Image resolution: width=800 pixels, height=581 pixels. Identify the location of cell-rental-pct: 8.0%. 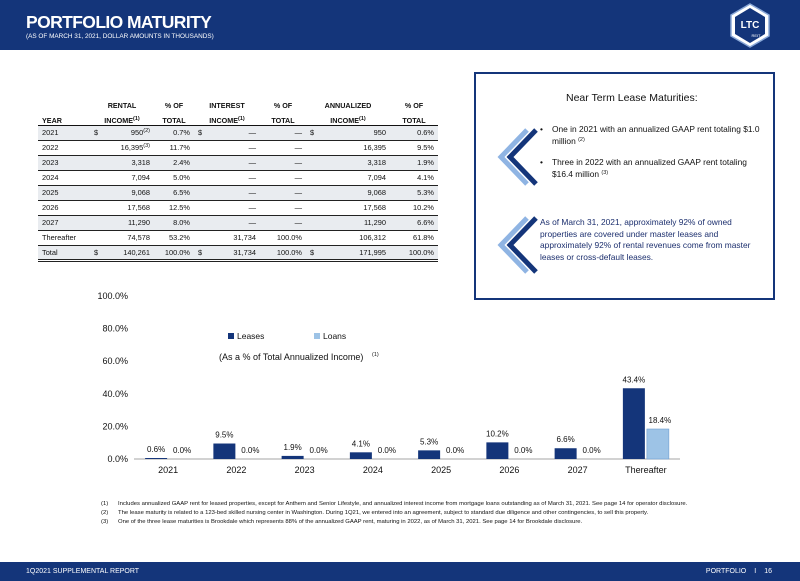
(174, 223).